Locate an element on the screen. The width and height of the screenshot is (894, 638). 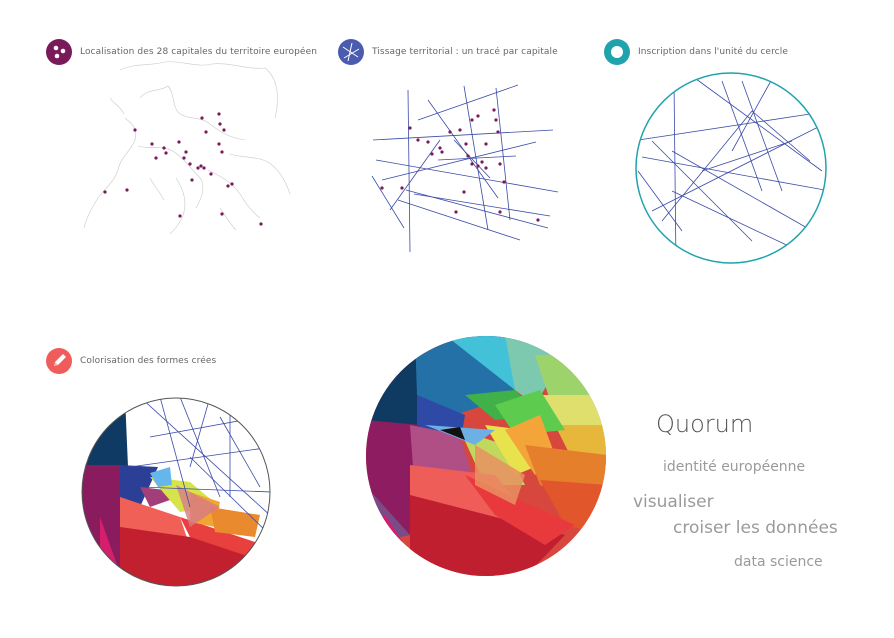
brand-line-1: identité européenne is located at coordinates (734, 467).